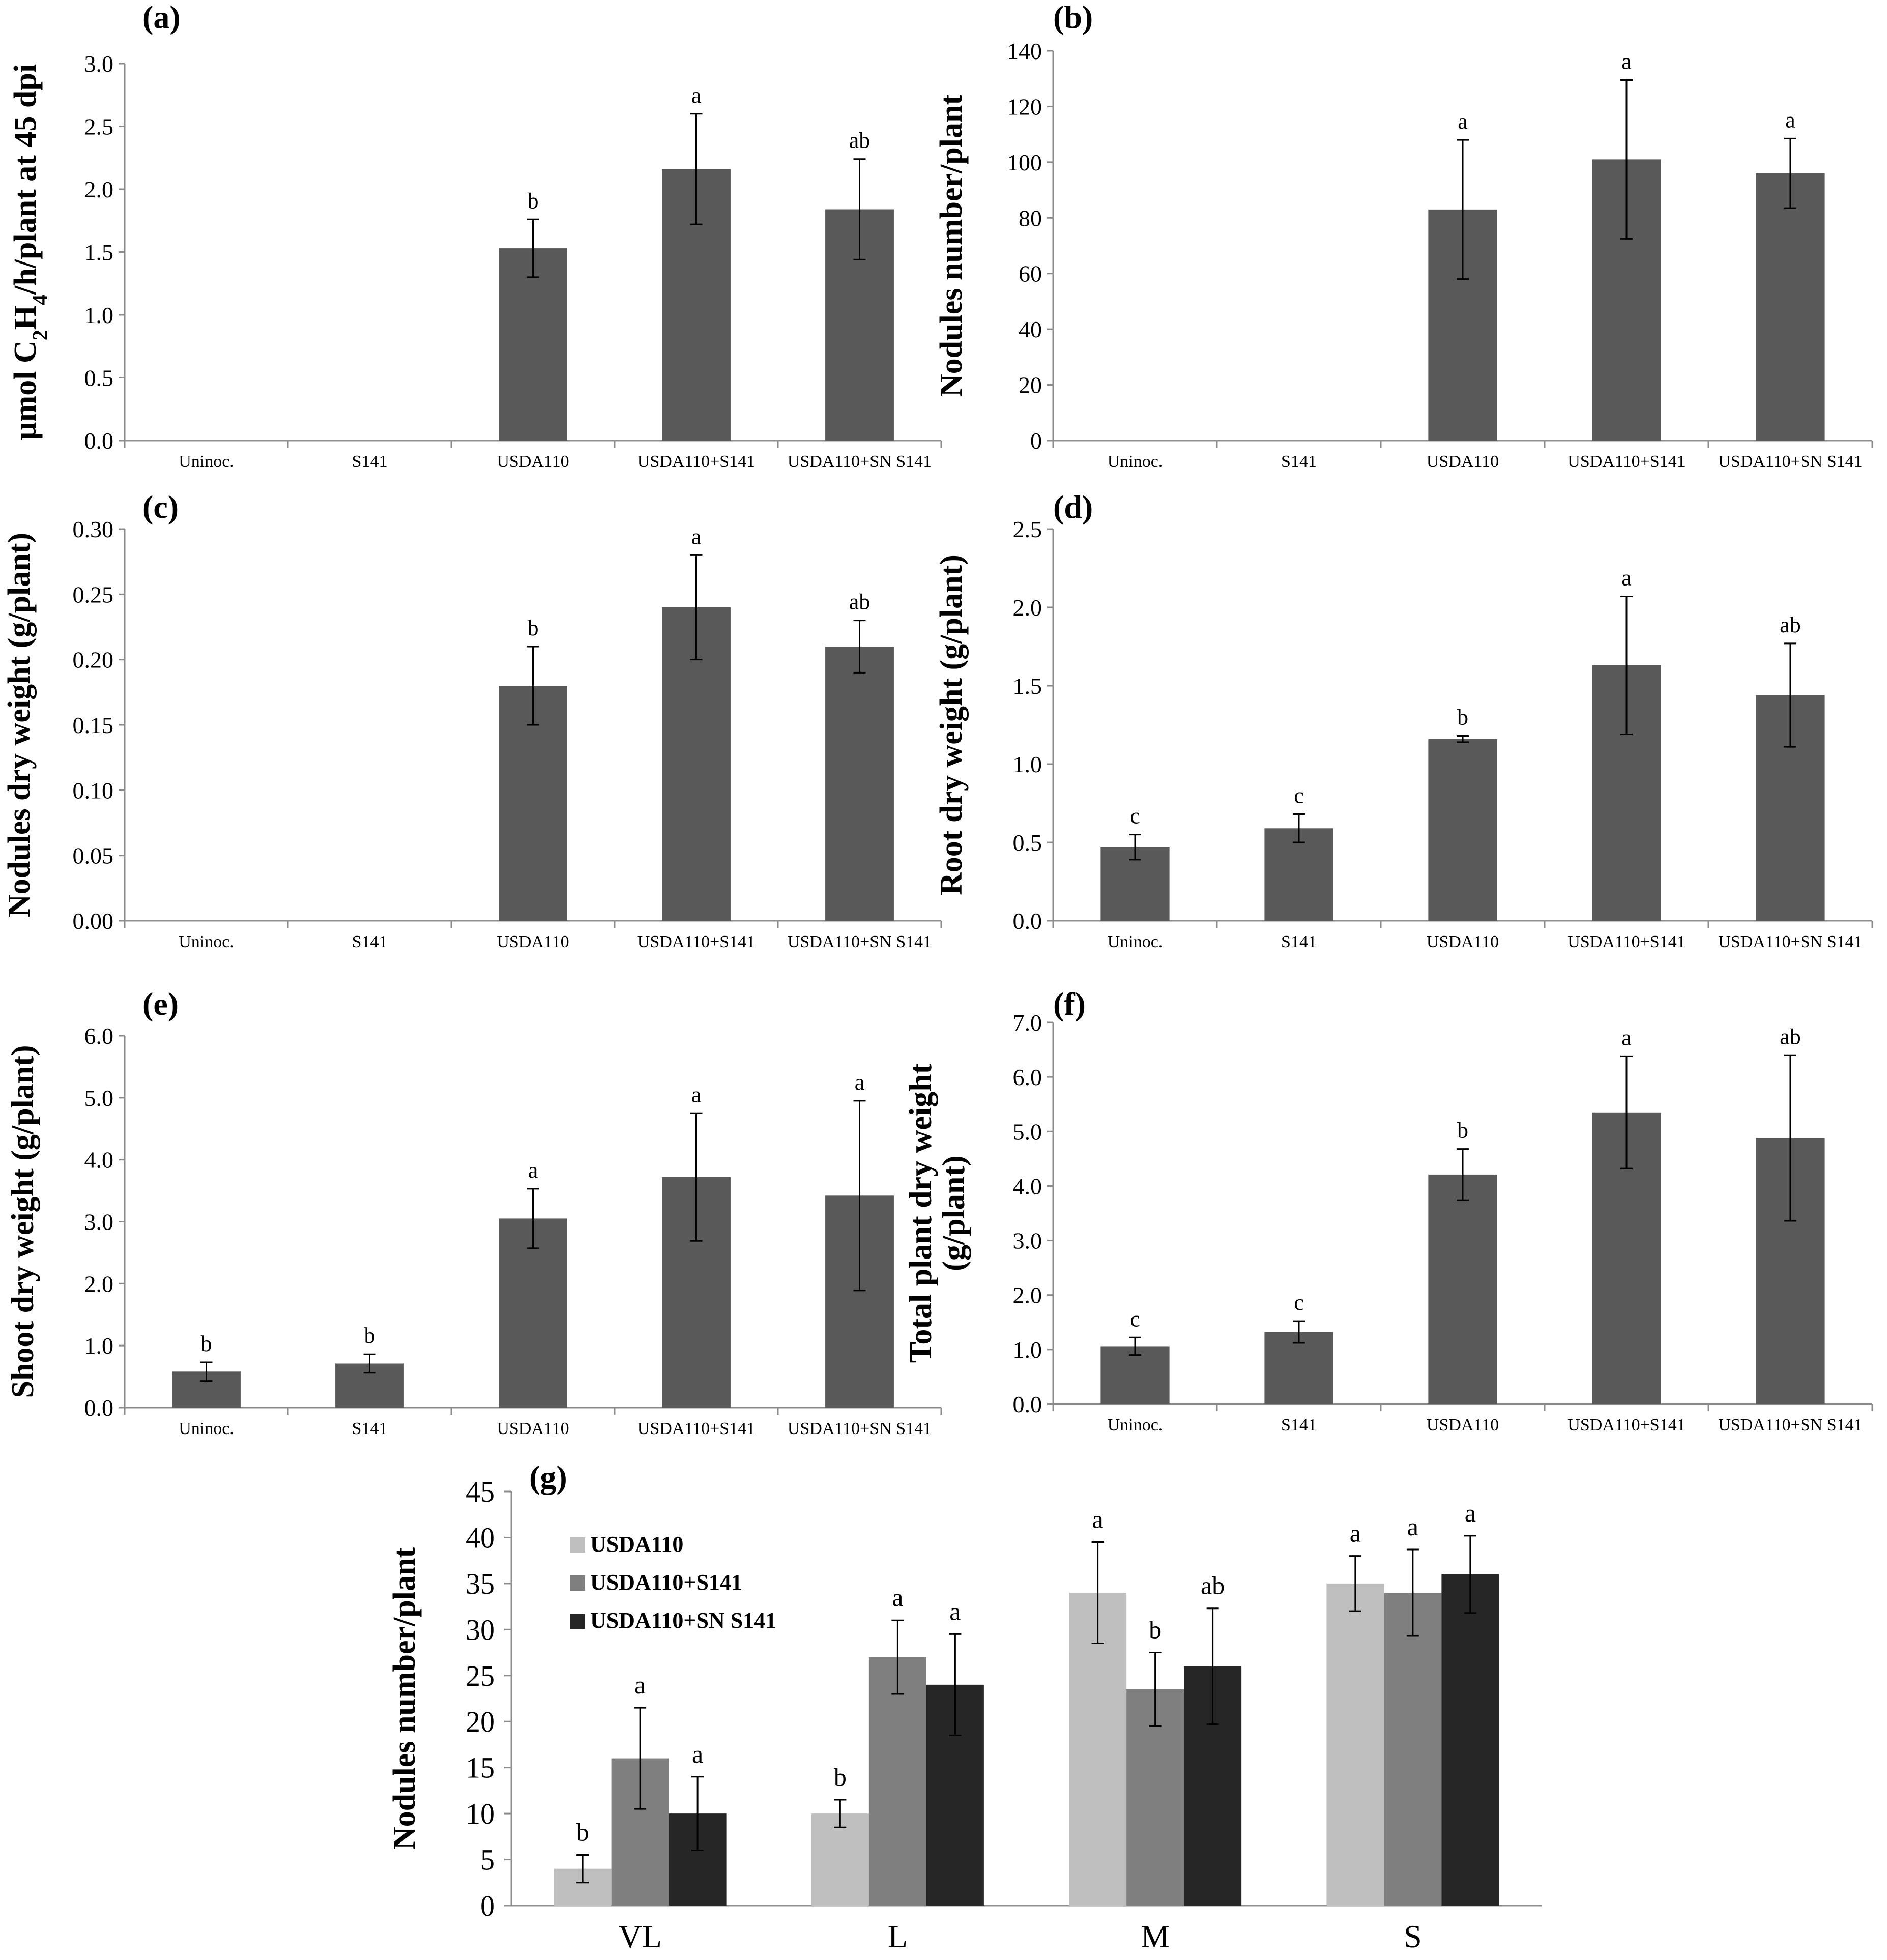 The width and height of the screenshot is (1887, 1960). I want to click on y-tick-label: 100, so click(1024, 163).